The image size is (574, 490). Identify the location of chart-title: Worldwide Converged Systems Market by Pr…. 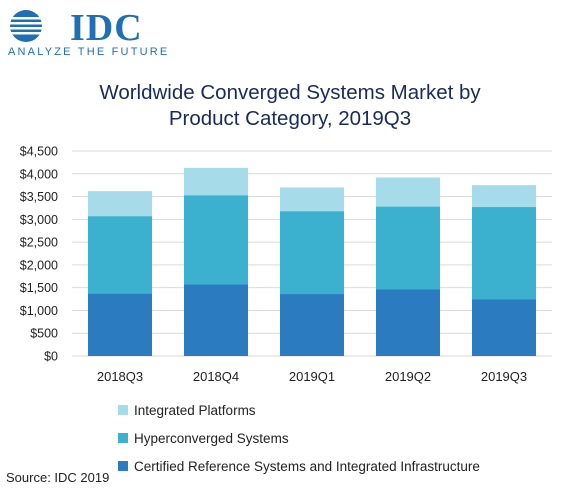
(290, 106).